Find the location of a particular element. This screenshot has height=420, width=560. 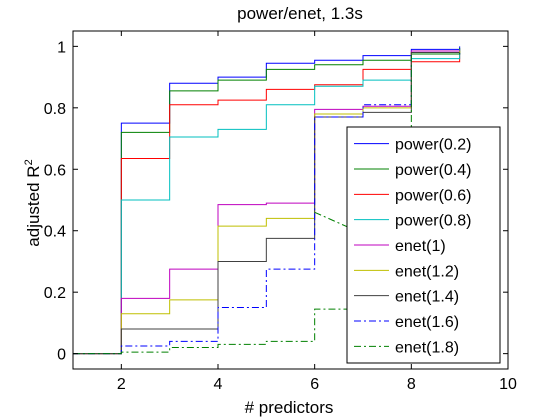

legend-label: enet(1.4) is located at coordinates (427, 297).